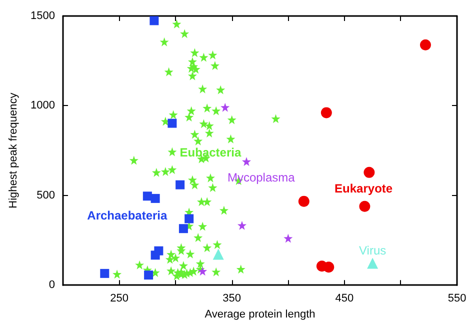 This screenshot has width=475, height=325. Describe the element at coordinates (344, 298) in the screenshot. I see `x-tick-label: 450` at that location.